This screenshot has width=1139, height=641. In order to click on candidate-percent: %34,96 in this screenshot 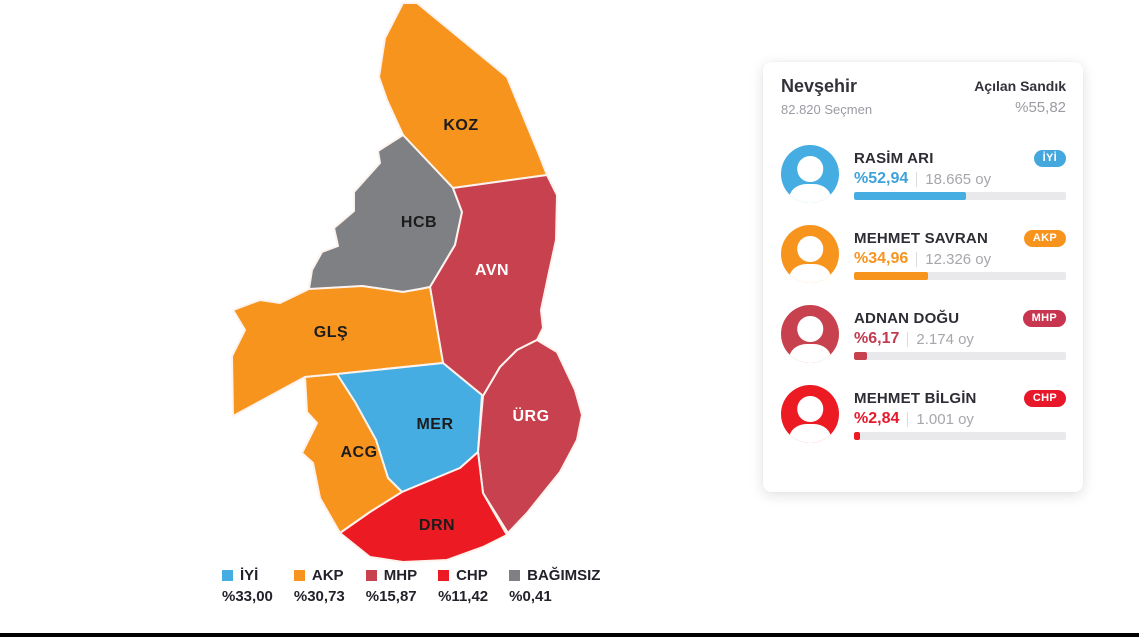, I will do `click(881, 258)`.